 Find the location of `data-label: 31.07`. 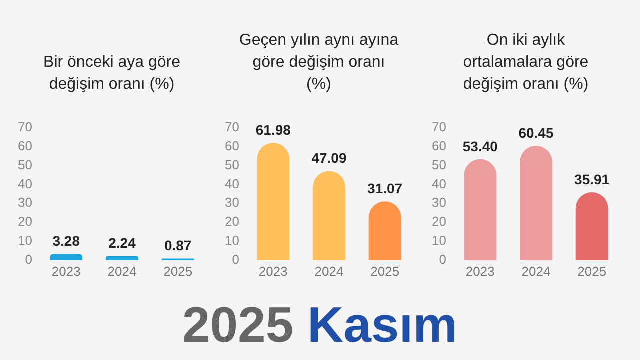

data-label: 31.07 is located at coordinates (385, 188).